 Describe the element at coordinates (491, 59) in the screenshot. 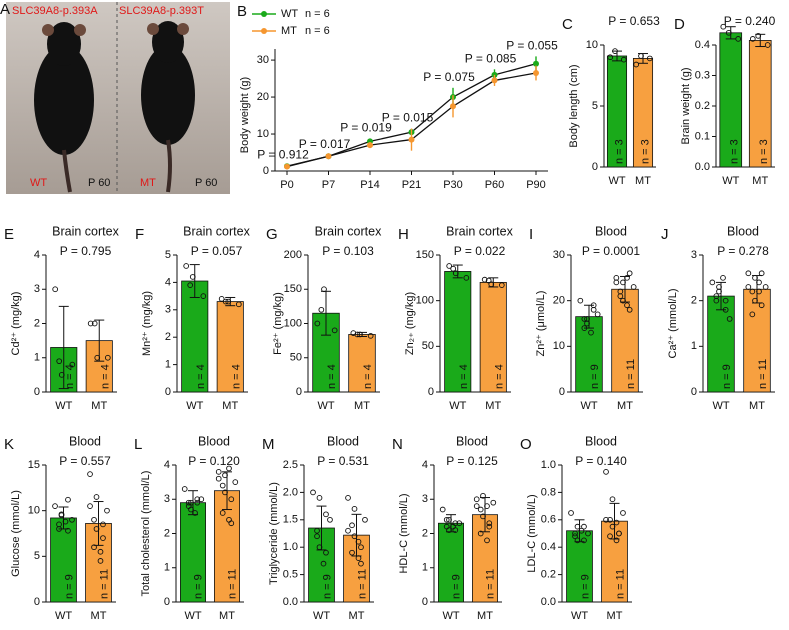

I see `p-value: P = 0.085` at that location.